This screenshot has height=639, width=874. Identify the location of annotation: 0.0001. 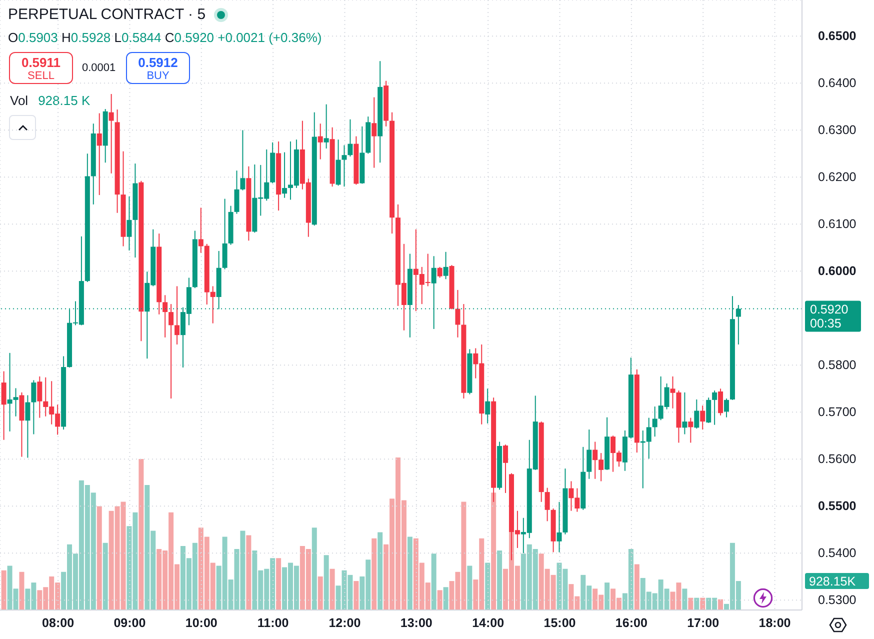
(99, 68).